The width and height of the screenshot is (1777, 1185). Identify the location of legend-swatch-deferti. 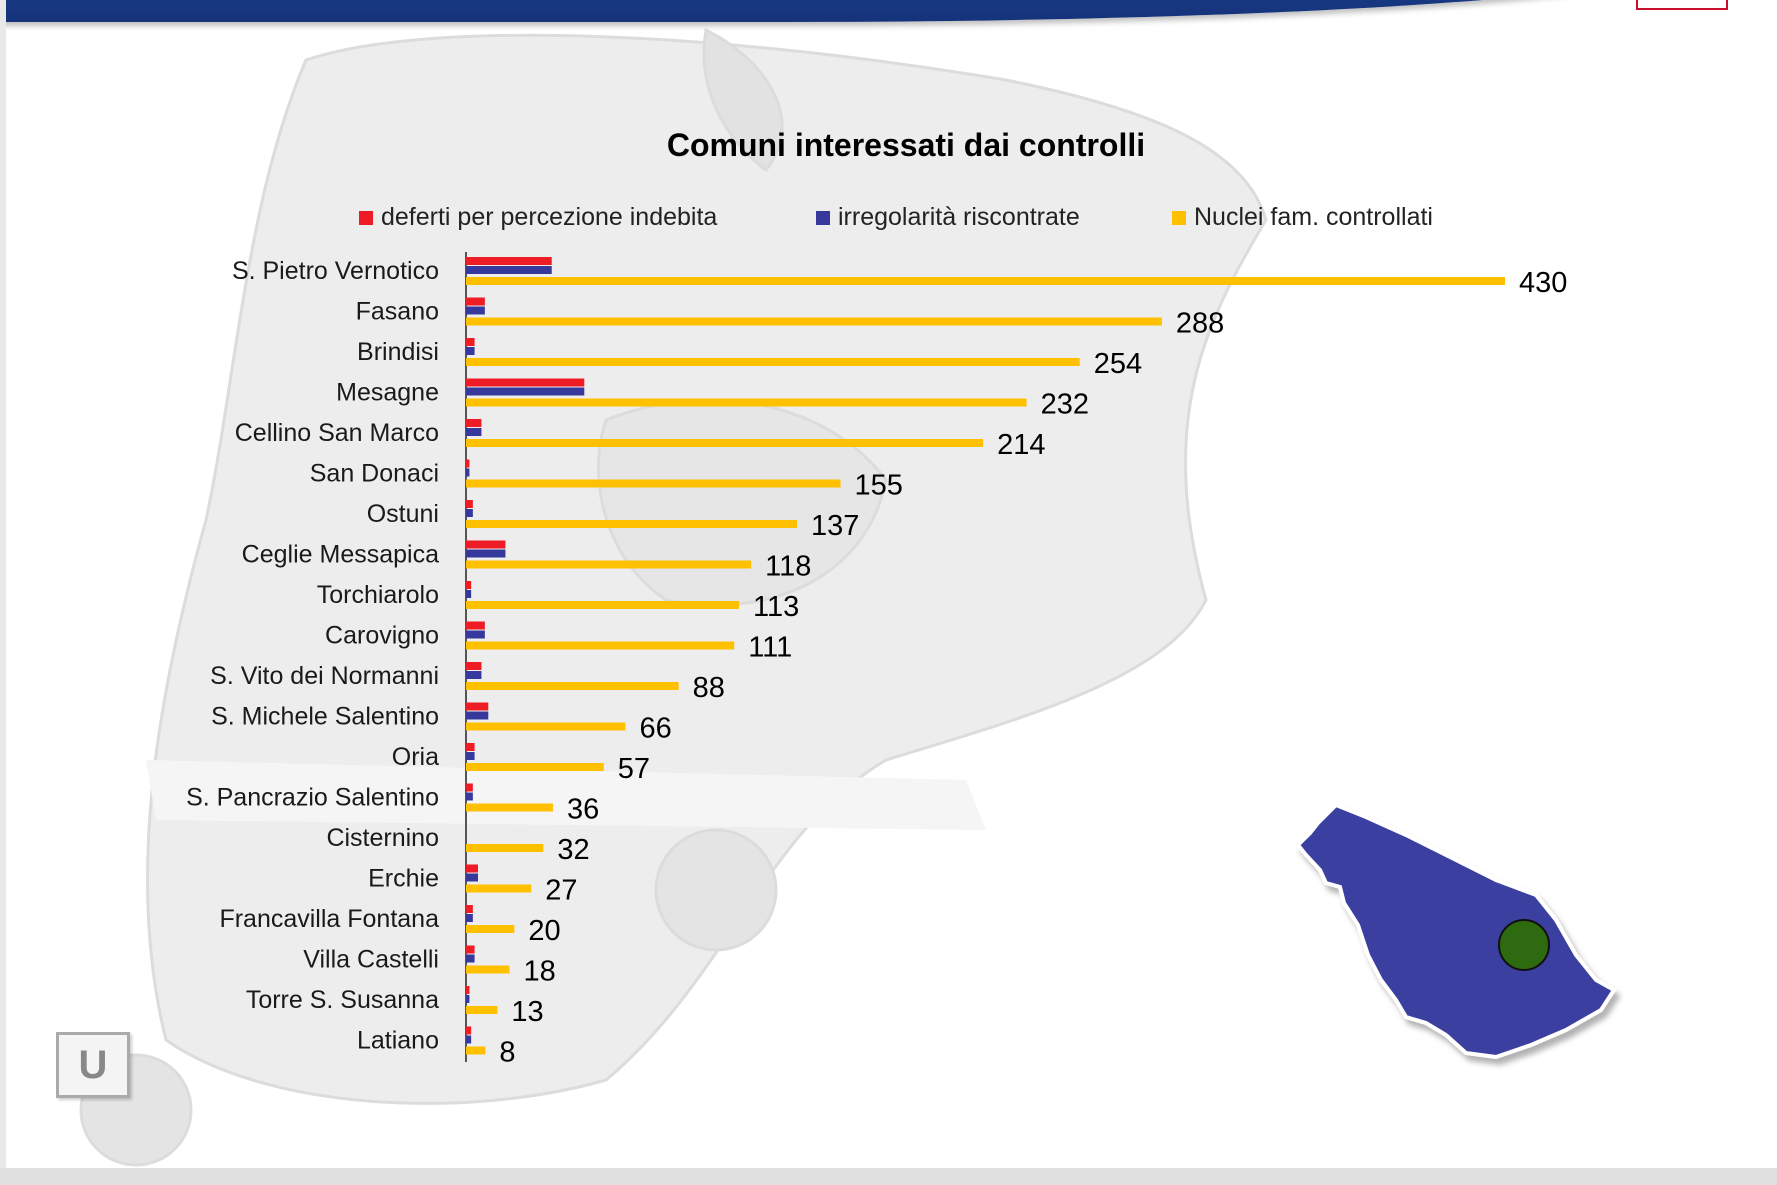
(366, 217).